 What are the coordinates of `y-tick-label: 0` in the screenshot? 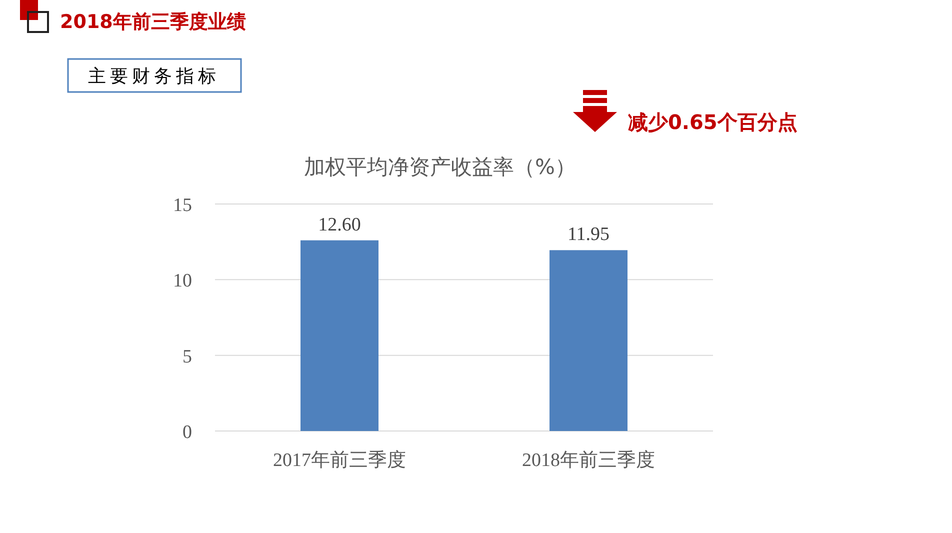 It's located at (187, 432).